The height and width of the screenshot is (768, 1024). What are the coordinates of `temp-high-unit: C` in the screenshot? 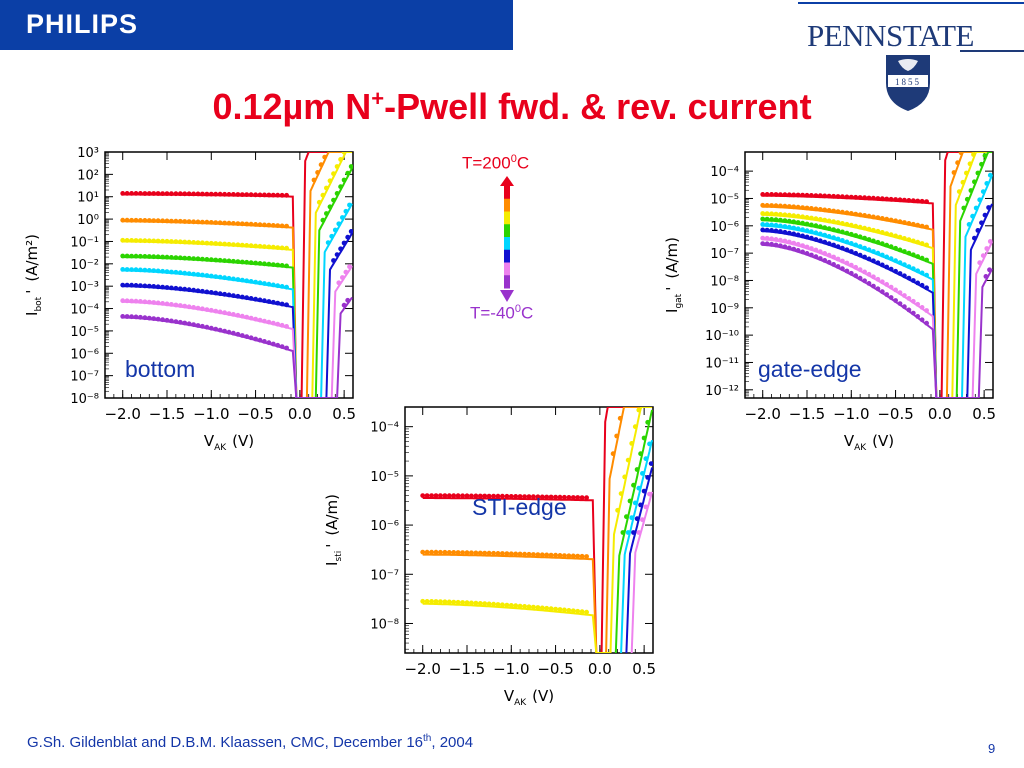 It's located at (523, 163).